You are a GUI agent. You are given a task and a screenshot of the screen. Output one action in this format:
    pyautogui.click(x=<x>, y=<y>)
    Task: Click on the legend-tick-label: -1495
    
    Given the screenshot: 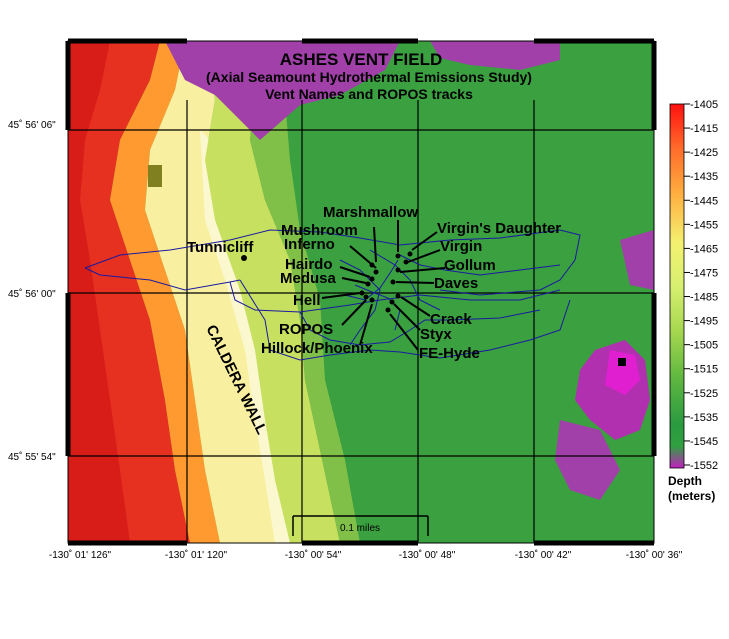 What is the action you would take?
    pyautogui.click(x=704, y=322)
    